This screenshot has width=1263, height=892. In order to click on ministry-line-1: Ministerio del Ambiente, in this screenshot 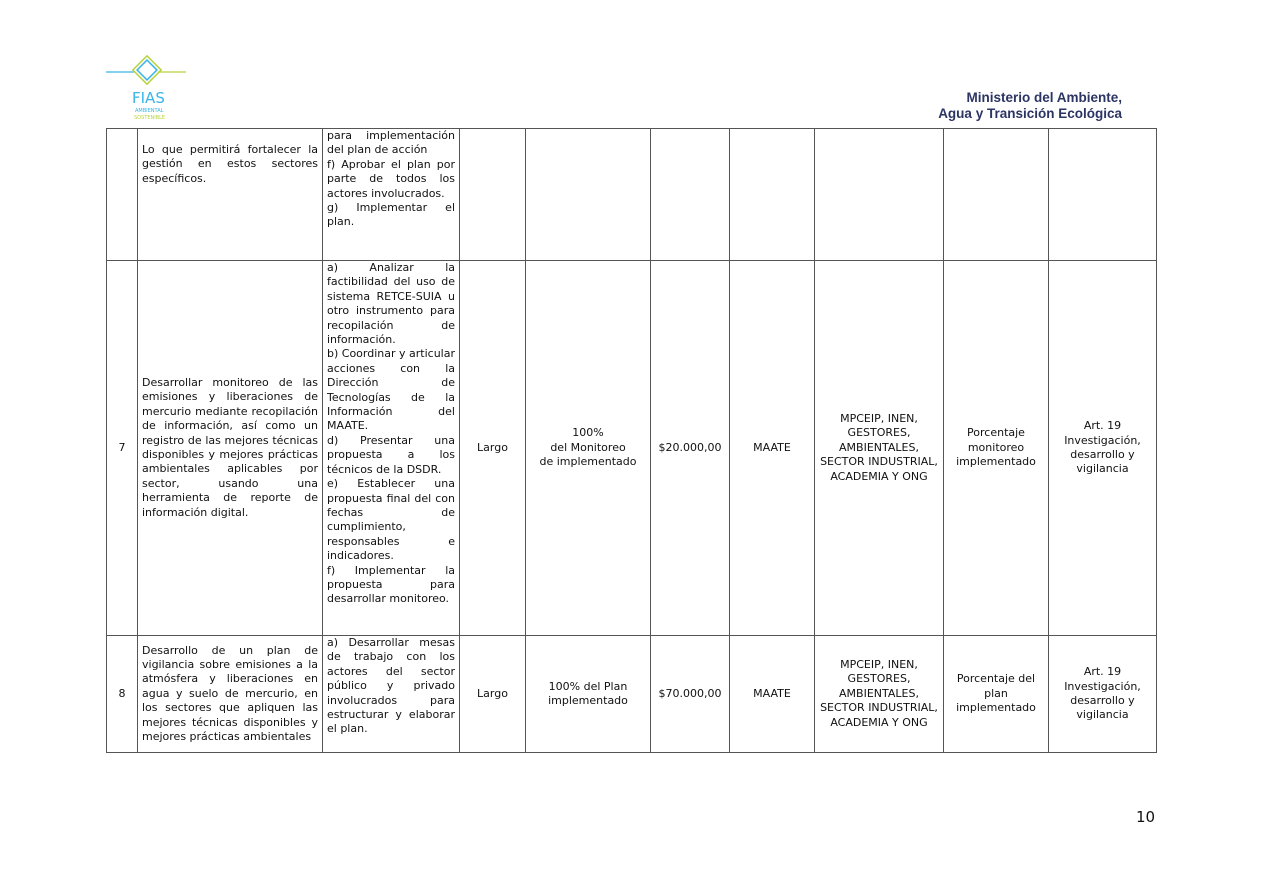, I will do `click(1044, 97)`.